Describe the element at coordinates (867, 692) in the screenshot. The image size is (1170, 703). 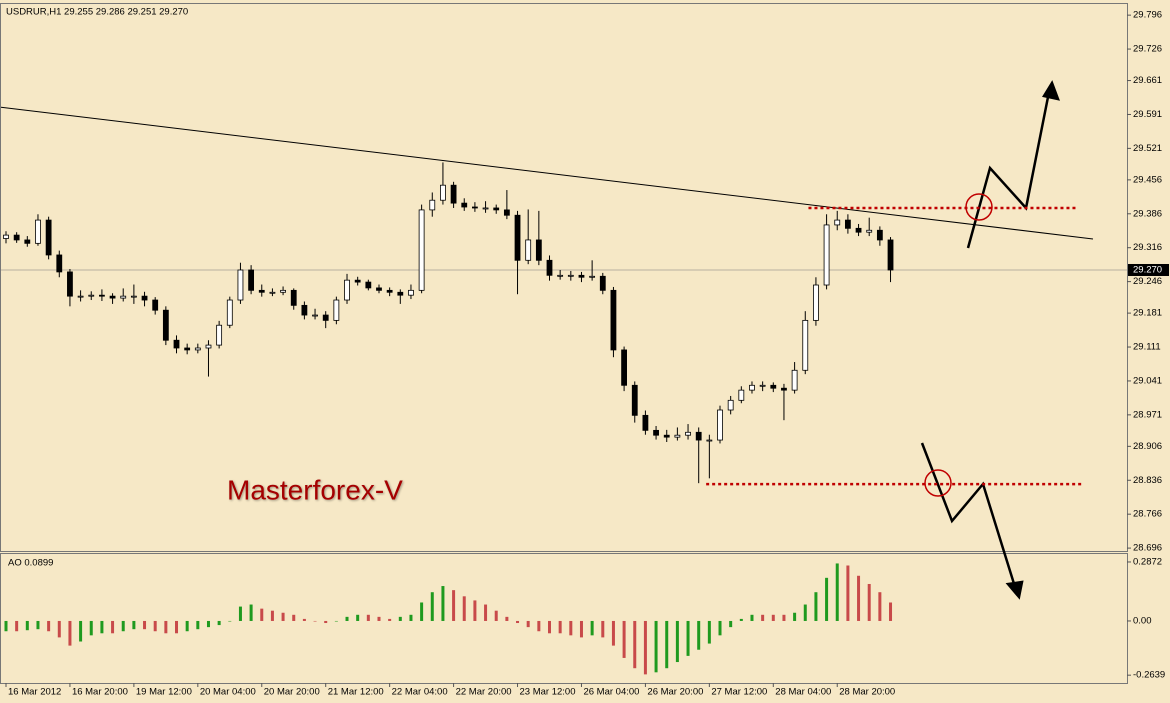
I see `x-tick-label: 28 Mar 20:00` at that location.